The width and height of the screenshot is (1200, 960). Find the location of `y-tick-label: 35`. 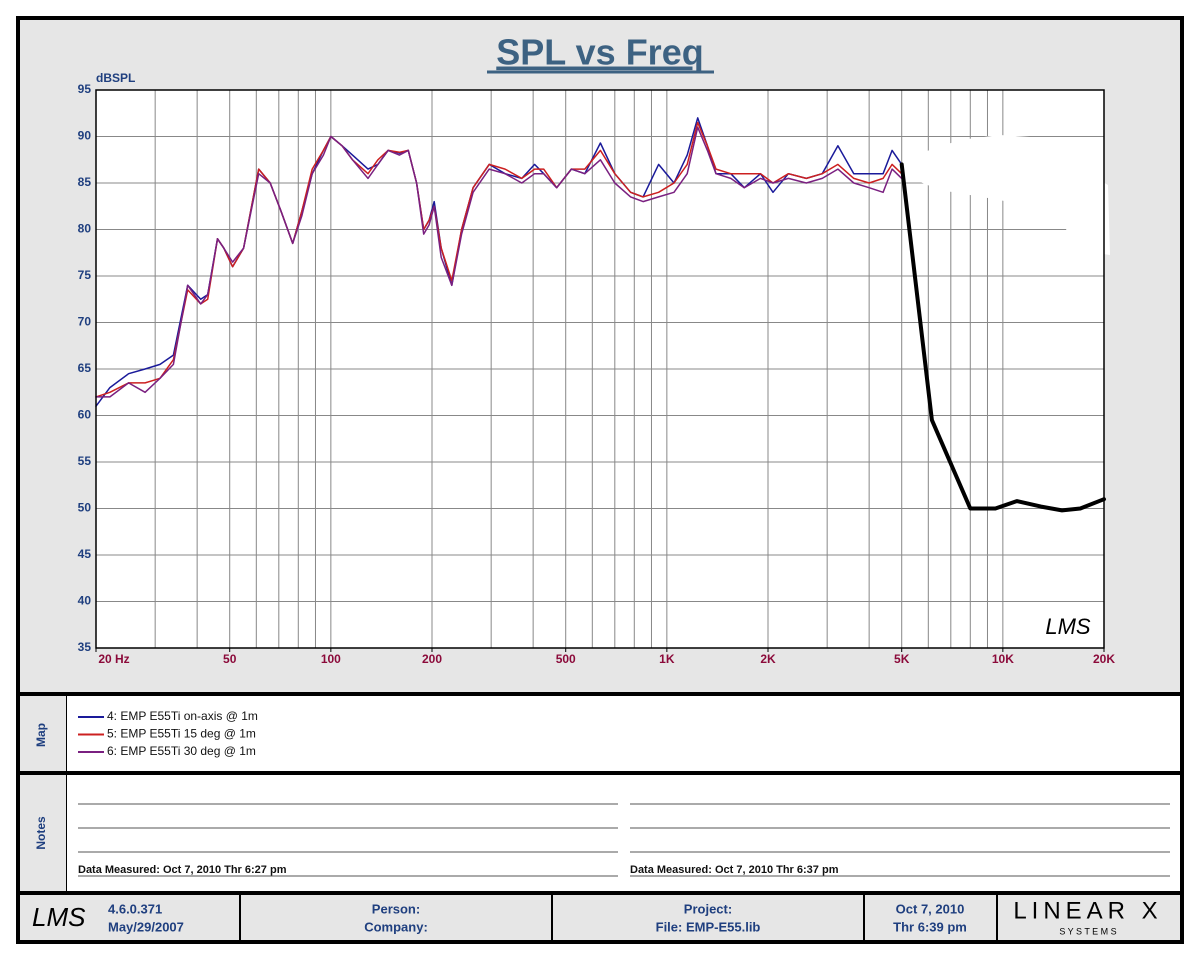

y-tick-label: 35 is located at coordinates (85, 647).